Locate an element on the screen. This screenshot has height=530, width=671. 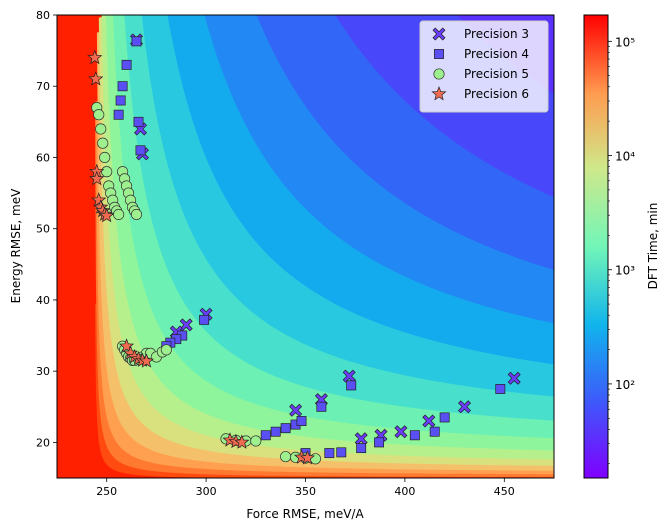
legend-marker-square is located at coordinates (439, 54).